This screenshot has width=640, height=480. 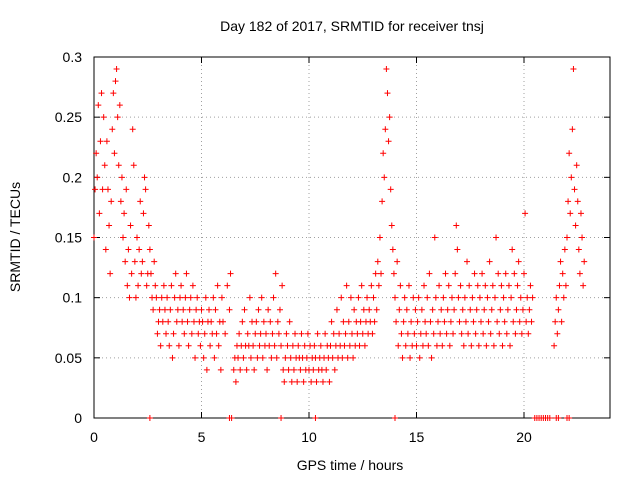 What do you see at coordinates (417, 437) in the screenshot?
I see `x-tick-label: 15` at bounding box center [417, 437].